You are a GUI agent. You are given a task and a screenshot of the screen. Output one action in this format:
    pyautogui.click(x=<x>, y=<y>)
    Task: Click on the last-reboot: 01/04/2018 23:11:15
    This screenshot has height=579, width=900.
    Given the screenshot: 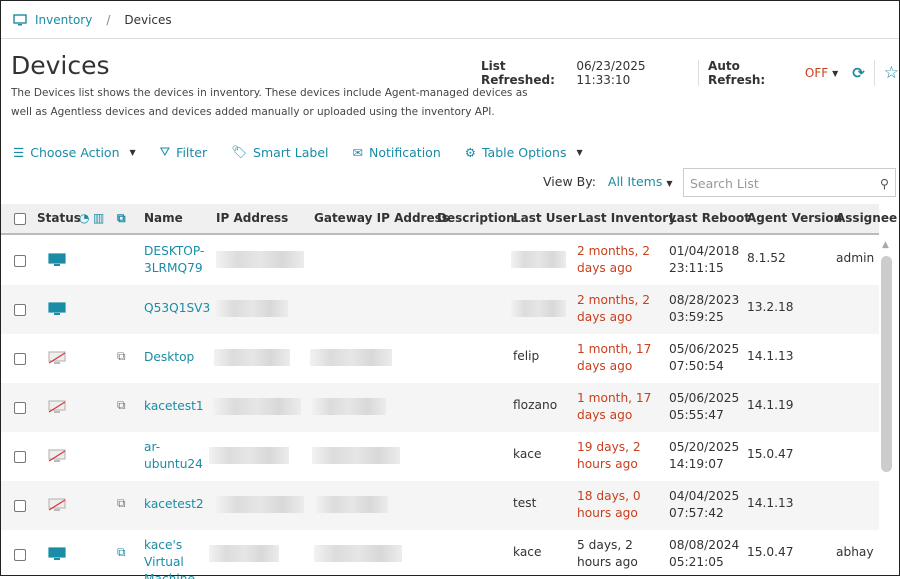 What is the action you would take?
    pyautogui.click(x=704, y=259)
    